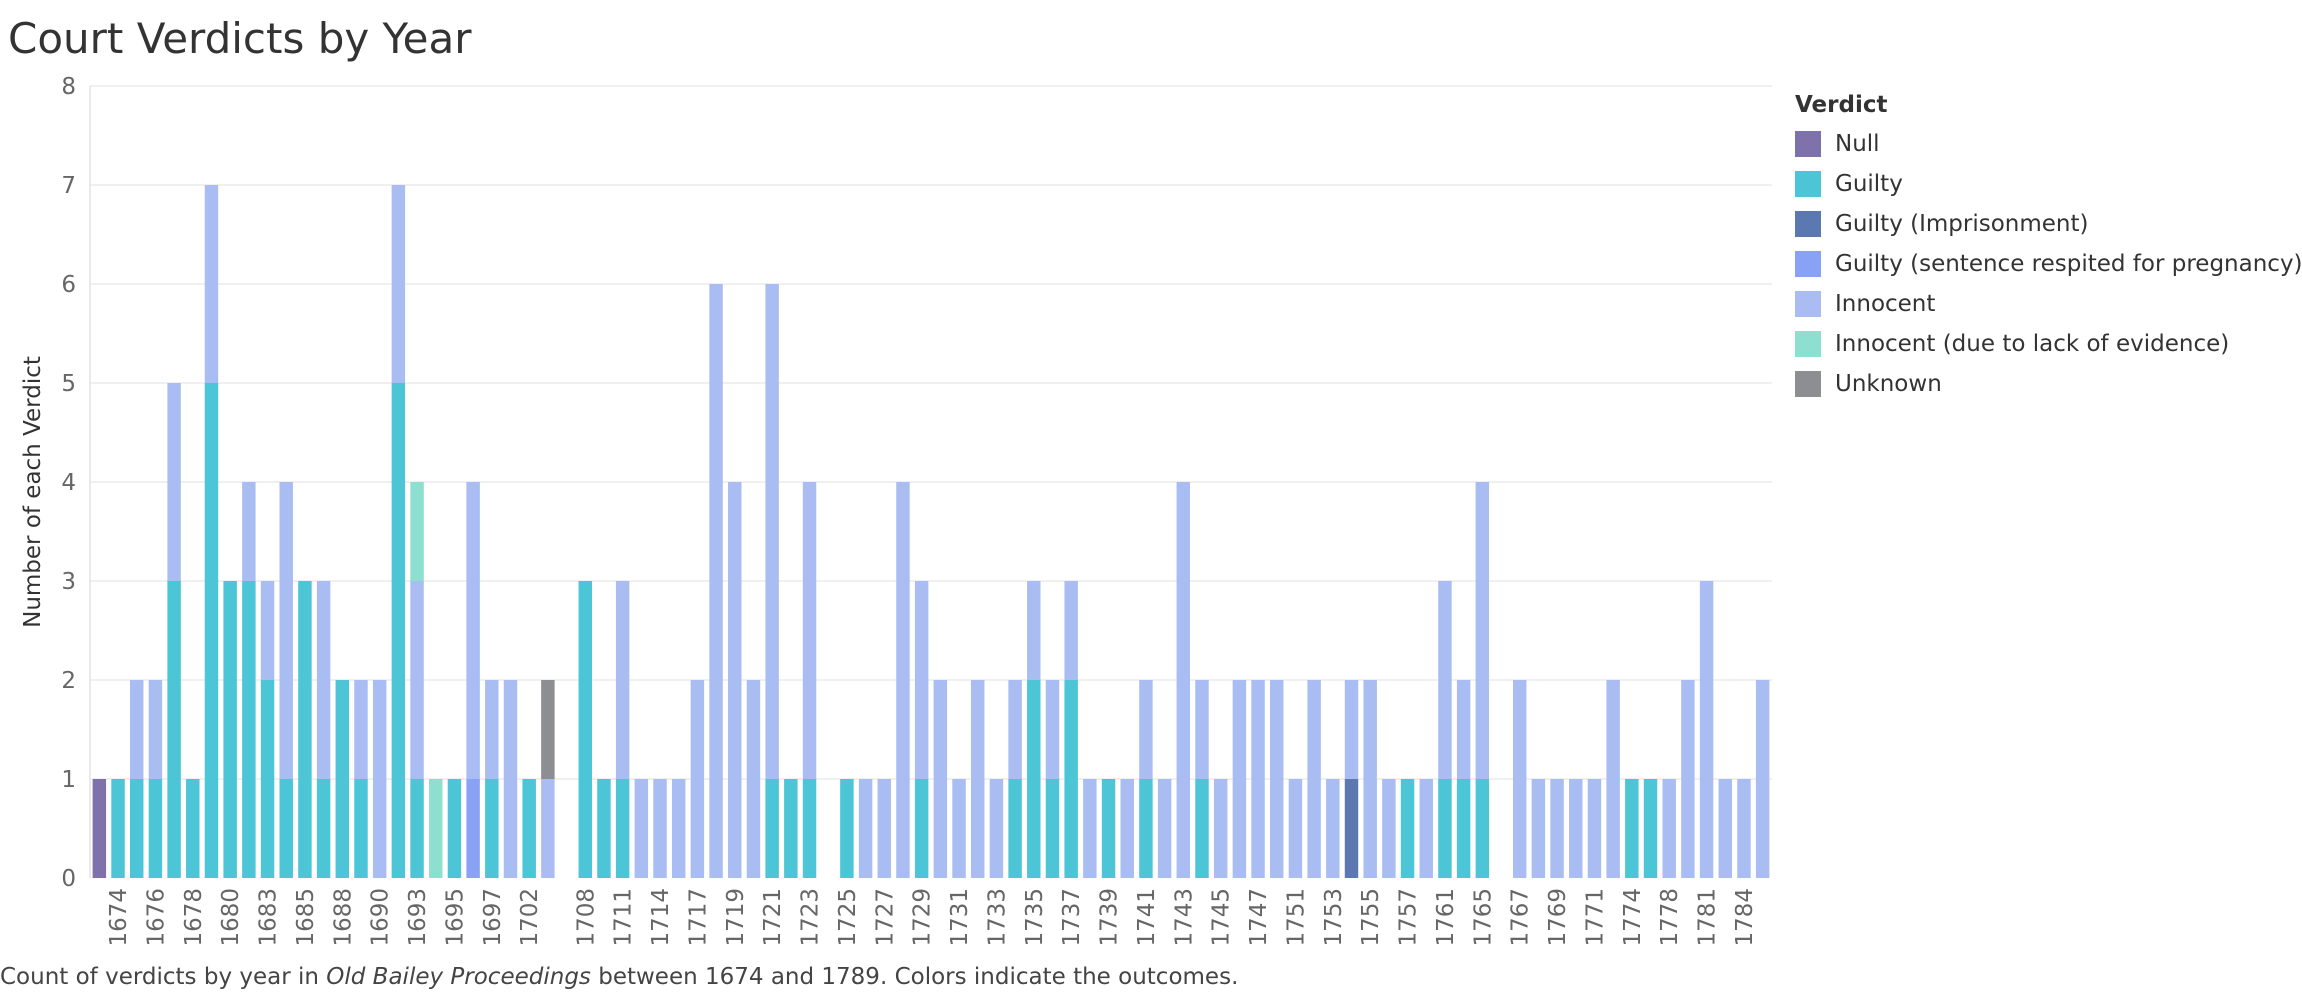  What do you see at coordinates (2048, 384) in the screenshot?
I see `legend-item: Unknown` at bounding box center [2048, 384].